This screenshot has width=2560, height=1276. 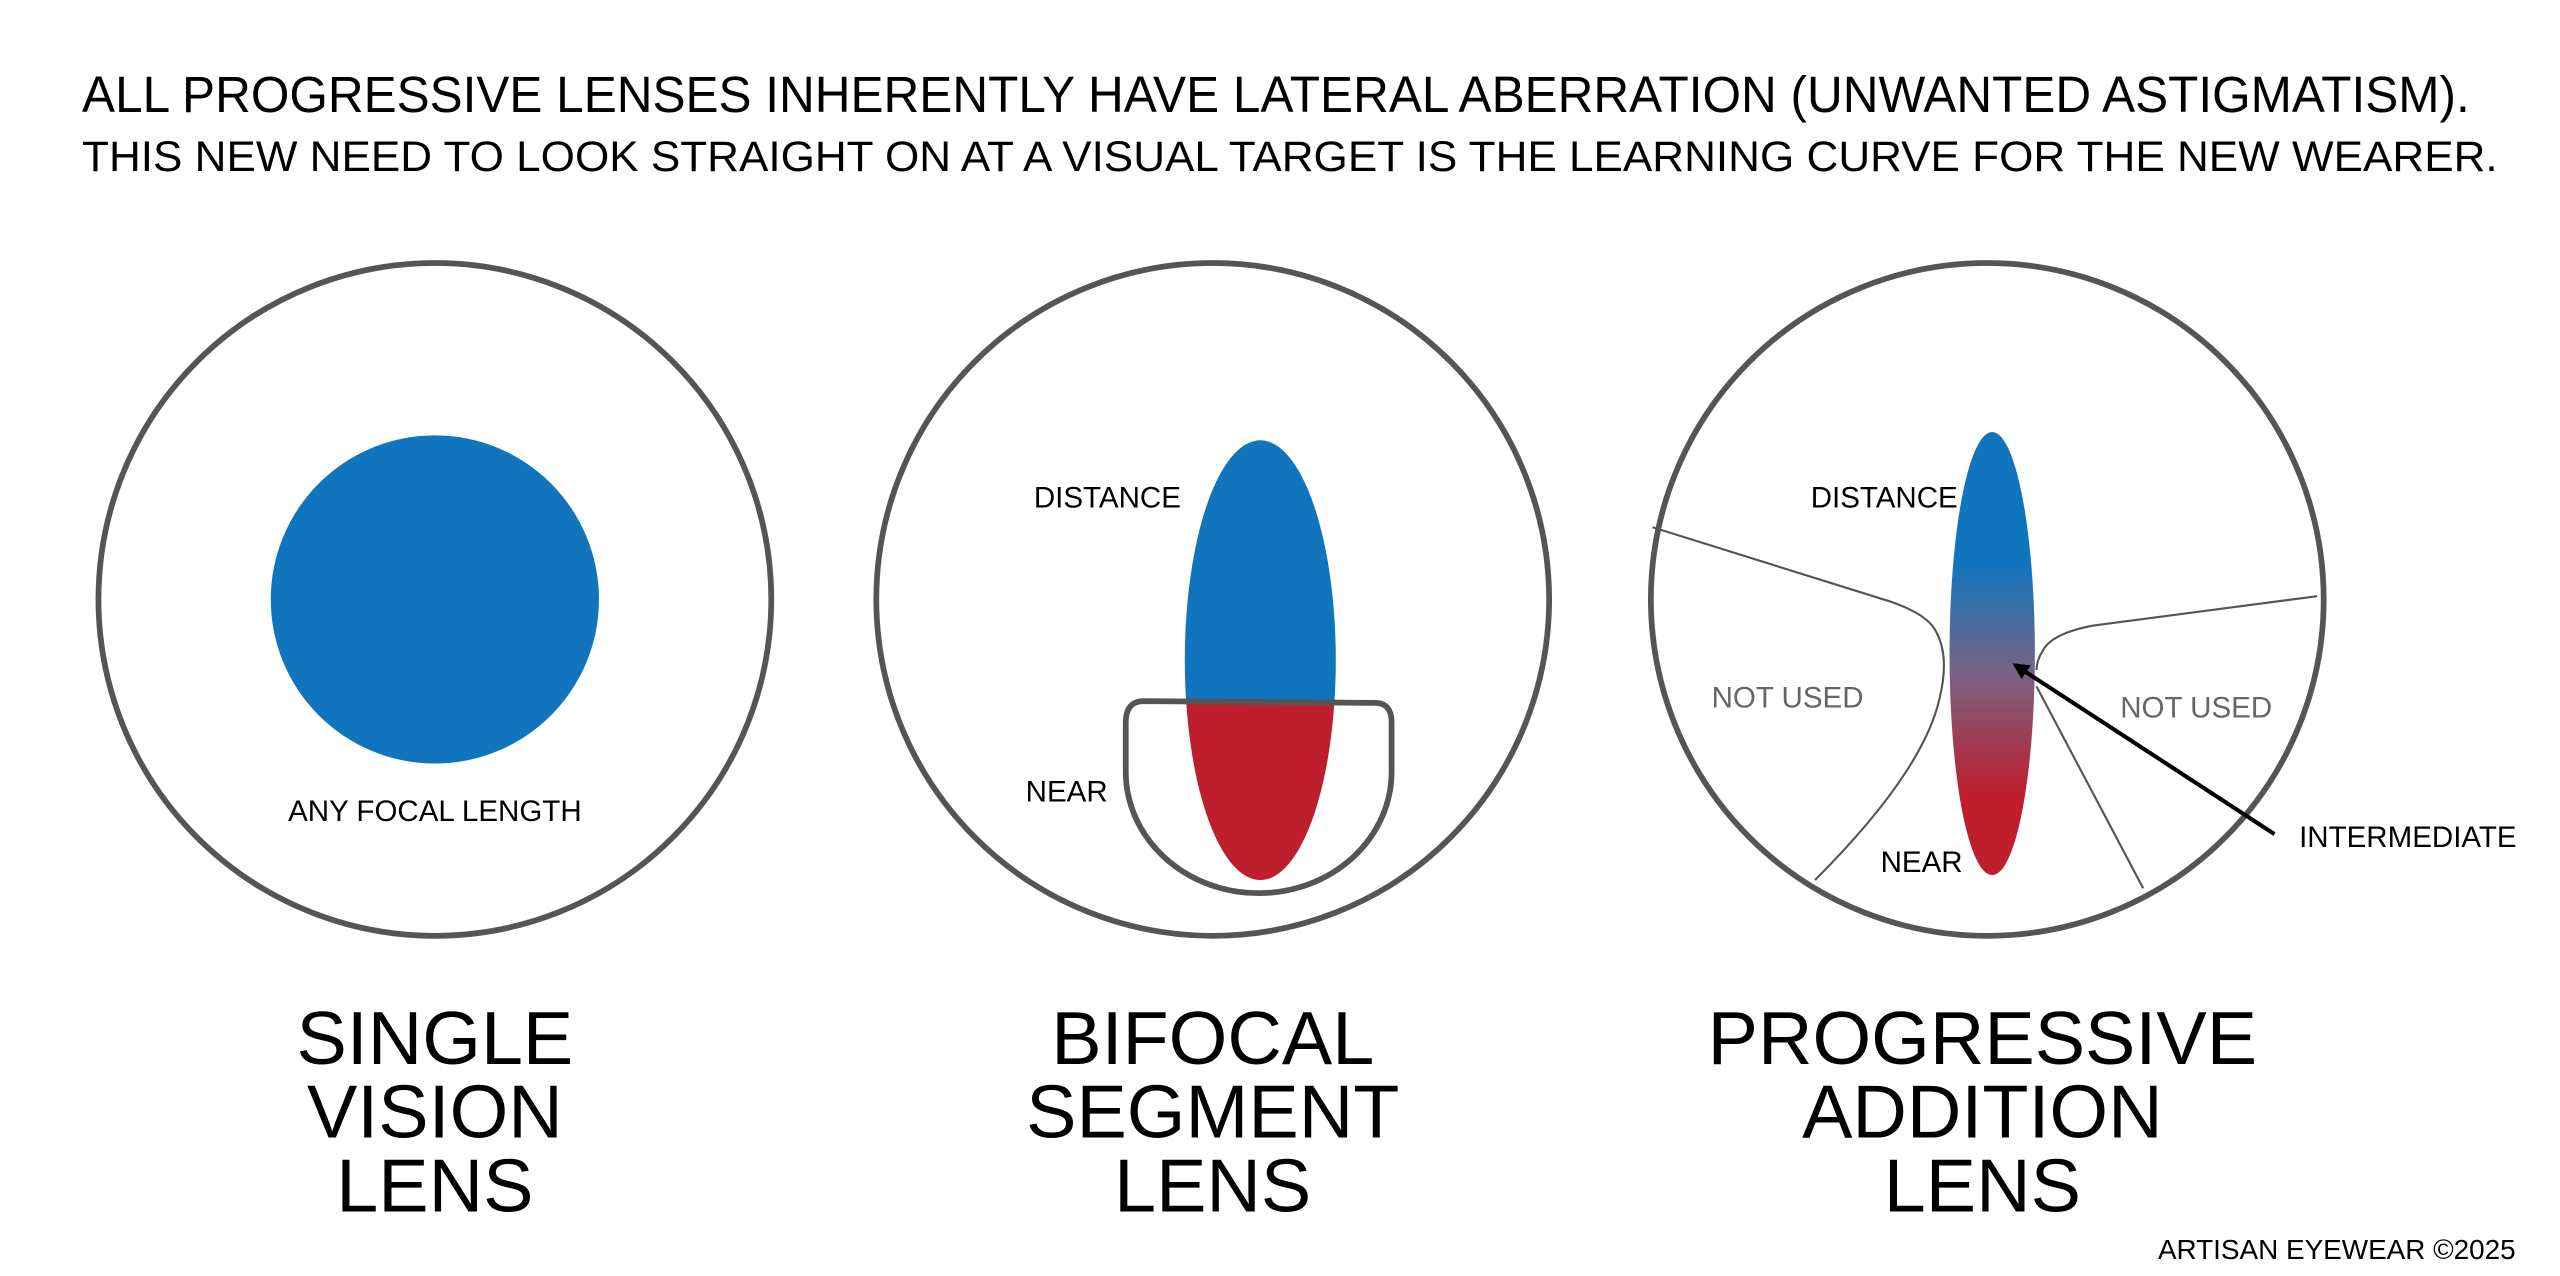 I want to click on aberration-boundary-left, so click(x=1798, y=703).